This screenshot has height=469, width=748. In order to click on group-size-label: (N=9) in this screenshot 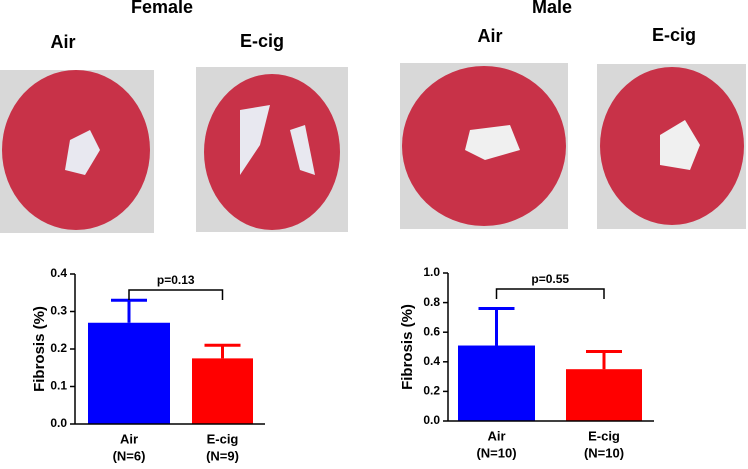, I will do `click(222, 455)`.